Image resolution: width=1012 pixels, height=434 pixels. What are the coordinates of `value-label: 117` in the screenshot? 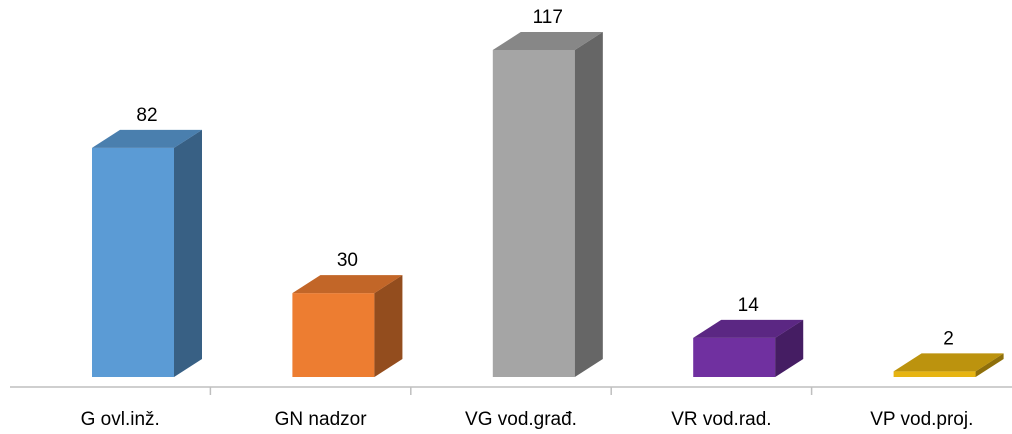 It's located at (548, 17).